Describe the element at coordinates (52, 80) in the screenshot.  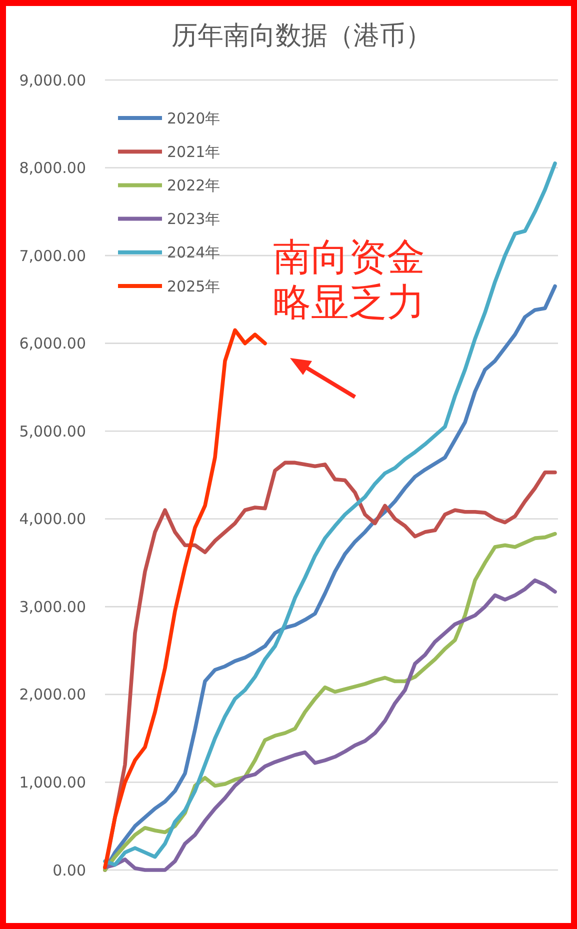
I see `y-tick-label: 9,000.00` at that location.